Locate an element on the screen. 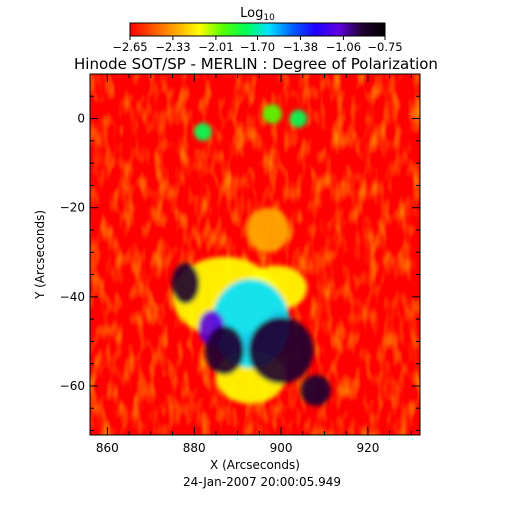  timestamp-footer: 24-Jan-2007 20:00:05.949 is located at coordinates (262, 482).